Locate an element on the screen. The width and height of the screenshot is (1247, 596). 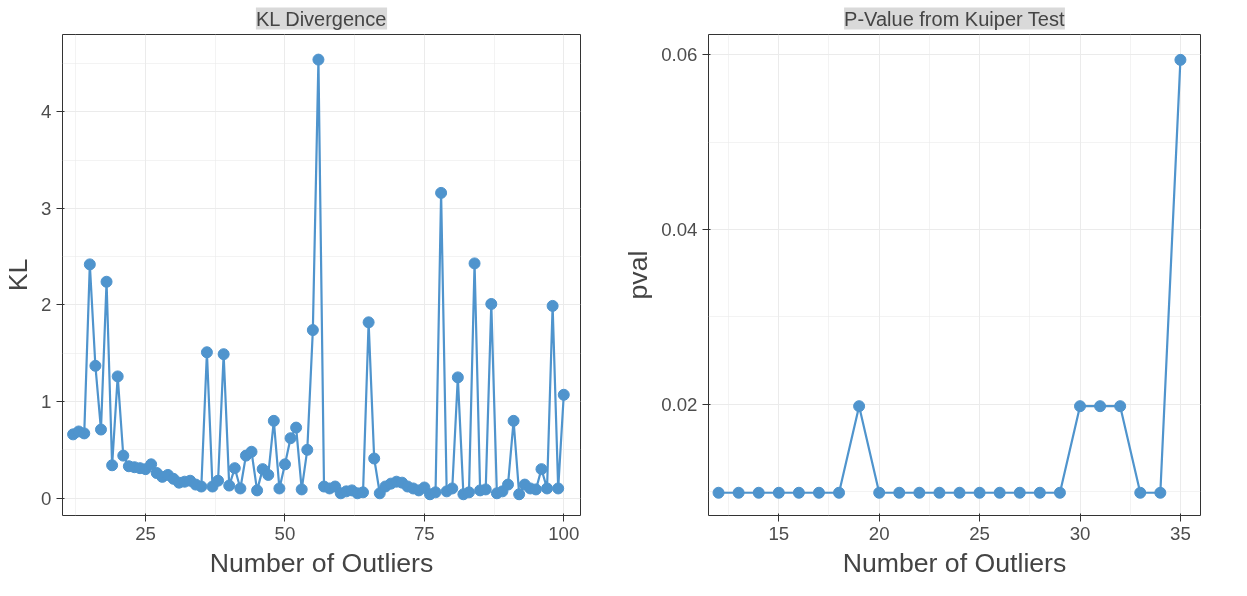
y-tick-label: 3 is located at coordinates (46, 208).